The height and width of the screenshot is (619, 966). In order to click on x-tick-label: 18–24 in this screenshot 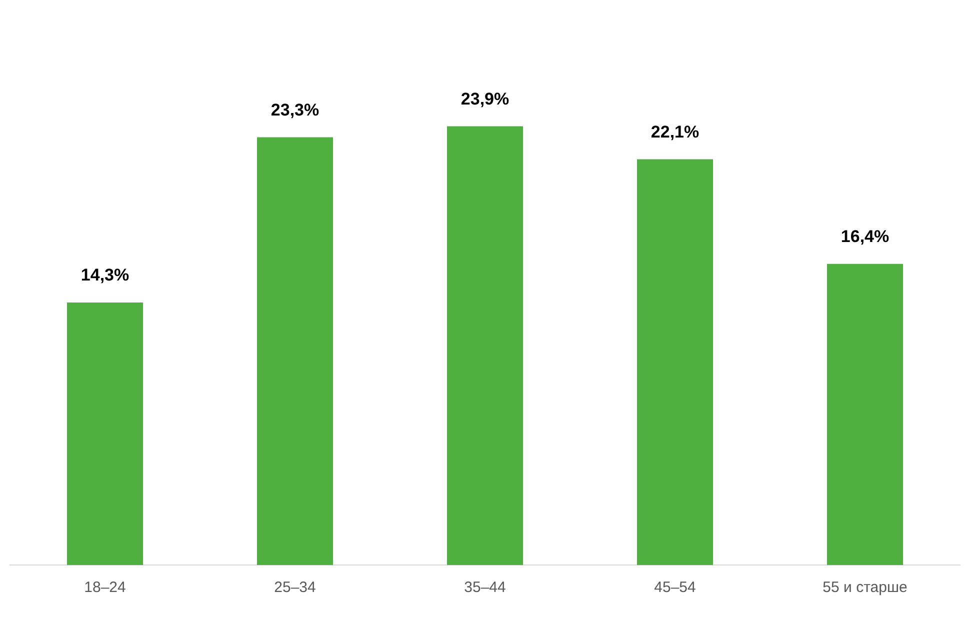, I will do `click(105, 587)`.